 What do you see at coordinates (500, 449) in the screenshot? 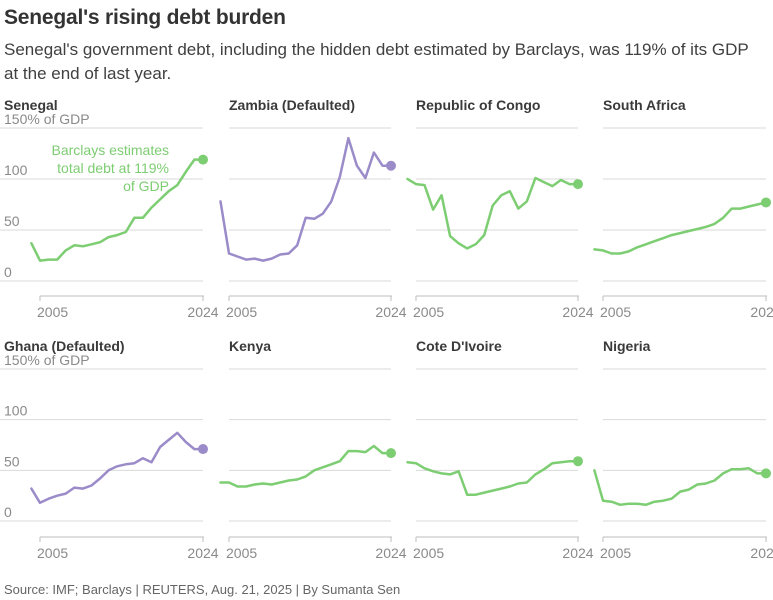
I see `panel-7: Cote D'Ivoire 2005 2024` at bounding box center [500, 449].